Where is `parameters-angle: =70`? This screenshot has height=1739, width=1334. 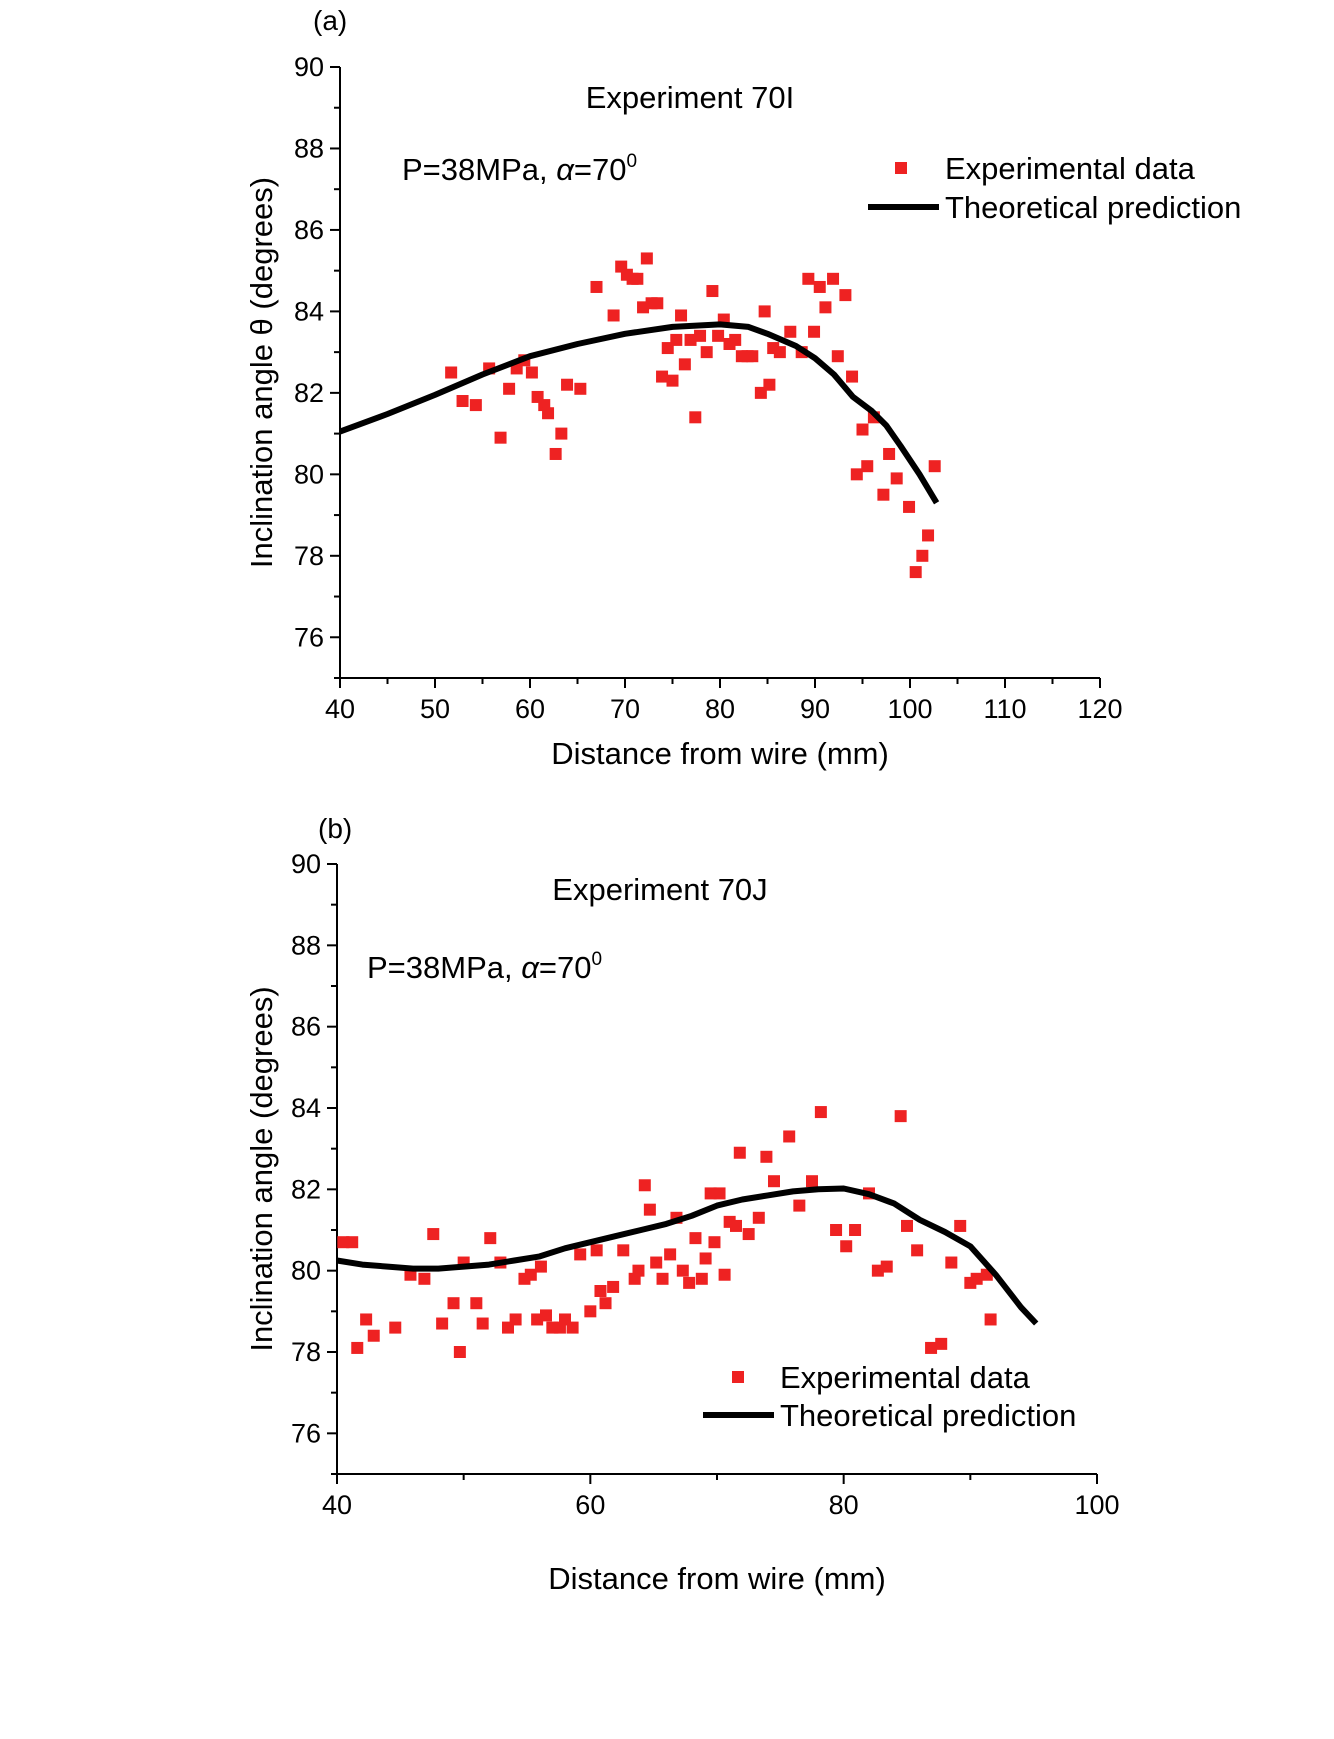 parameters-angle: =70 is located at coordinates (565, 967).